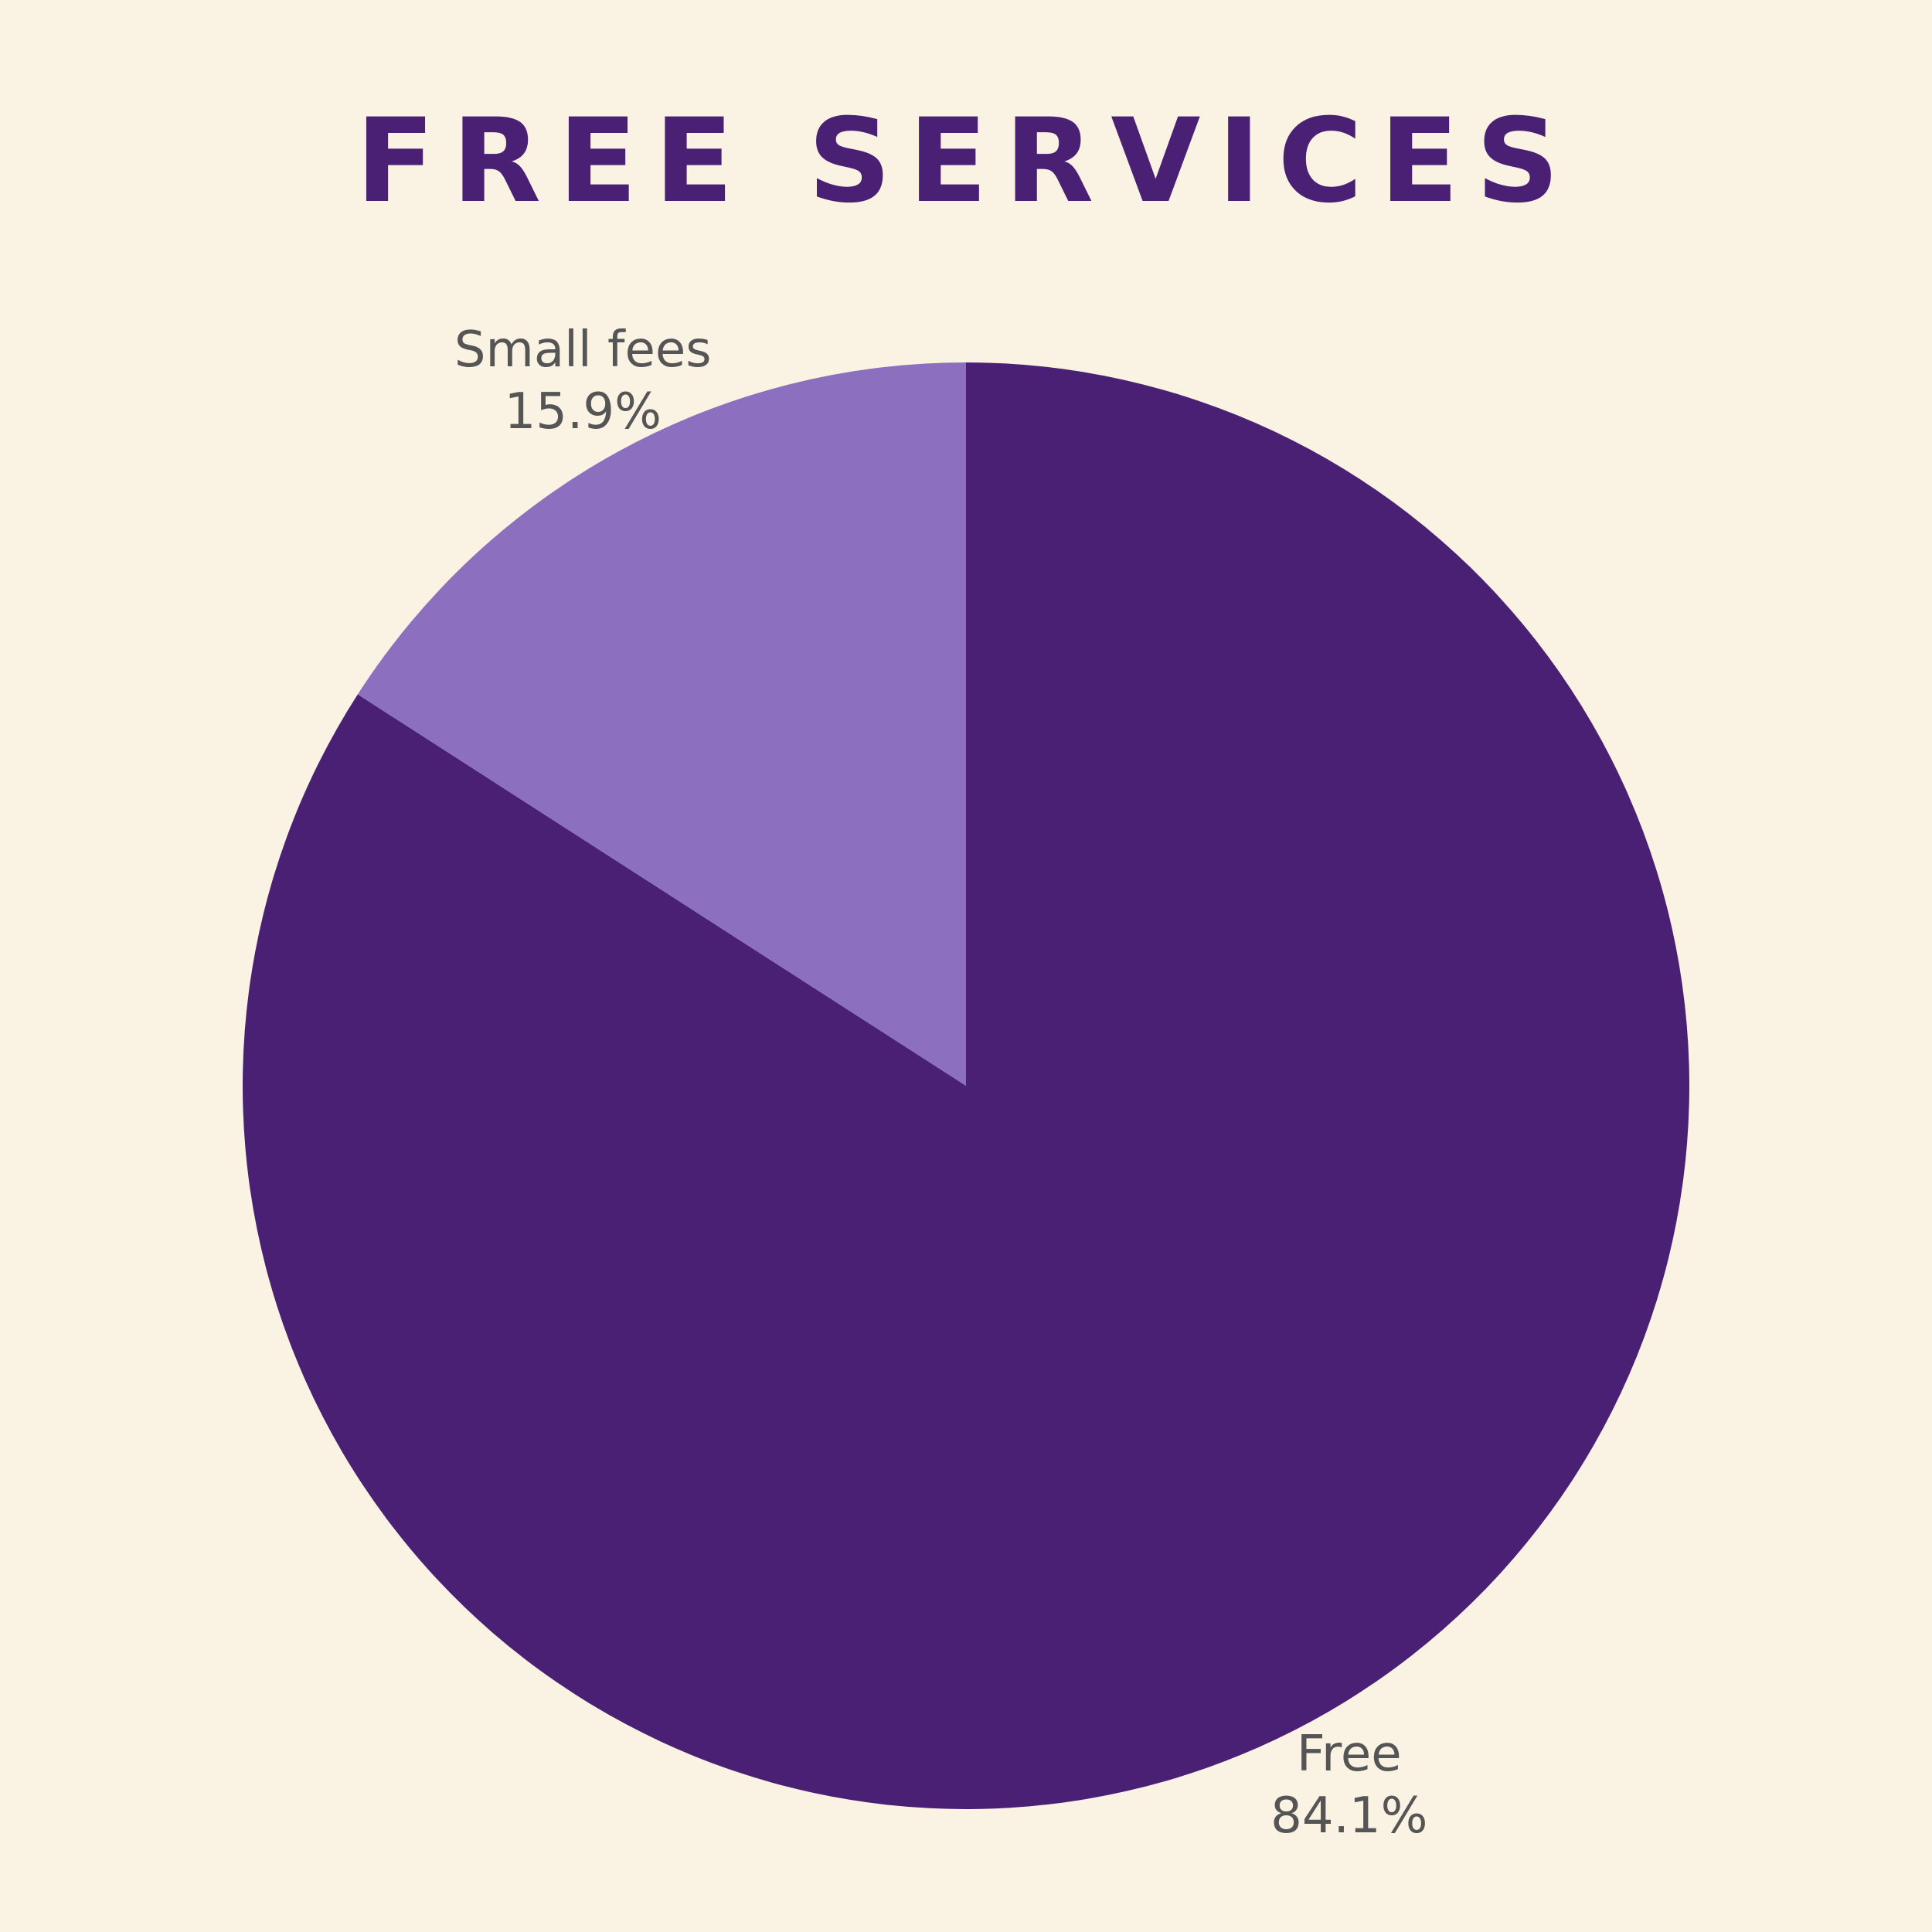 Image resolution: width=1932 pixels, height=1932 pixels. Describe the element at coordinates (966, 161) in the screenshot. I see `chart-title: FREE SERVICES` at that location.